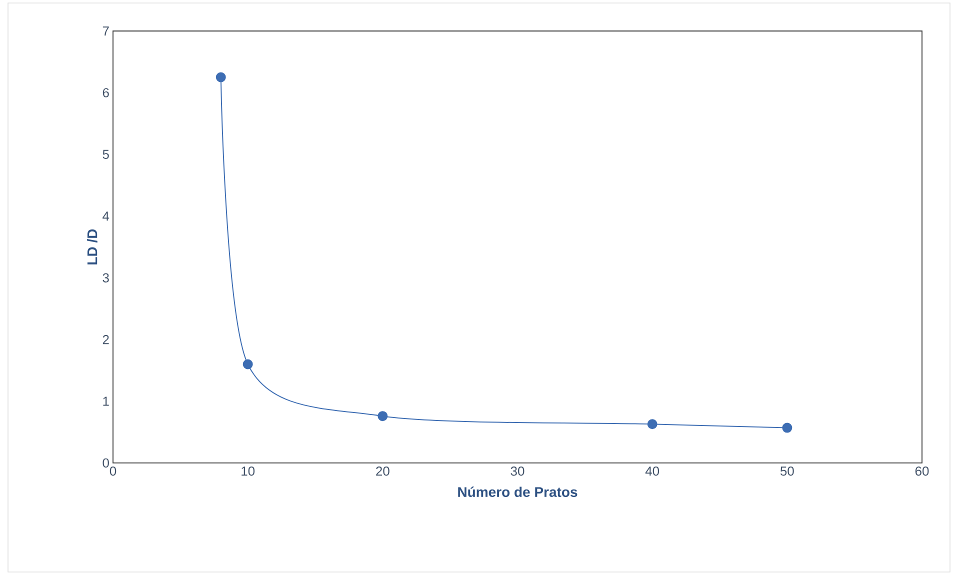 The image size is (955, 577). Describe the element at coordinates (105, 93) in the screenshot. I see `y-tick-label: 6` at that location.